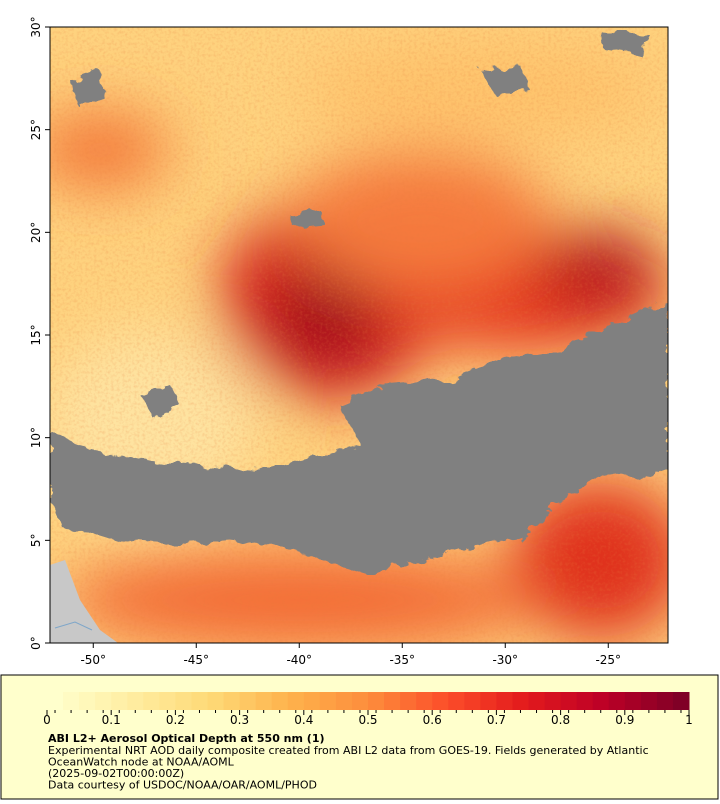 The height and width of the screenshot is (804, 720). What do you see at coordinates (239, 720) in the screenshot?
I see `colorbar-tick-label: 0.3` at bounding box center [239, 720].